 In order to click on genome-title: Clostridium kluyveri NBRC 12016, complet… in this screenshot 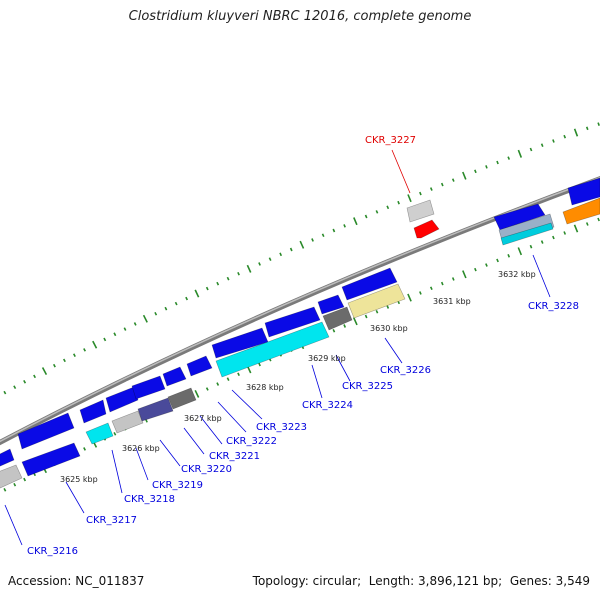, I will do `click(300, 16)`.